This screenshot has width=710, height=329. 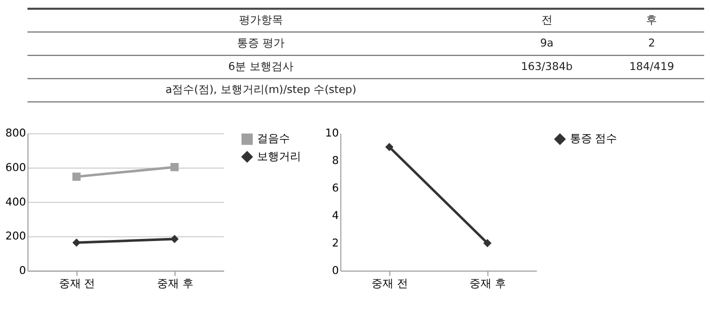 What do you see at coordinates (15, 167) in the screenshot?
I see `y-tick-label: 600` at bounding box center [15, 167].